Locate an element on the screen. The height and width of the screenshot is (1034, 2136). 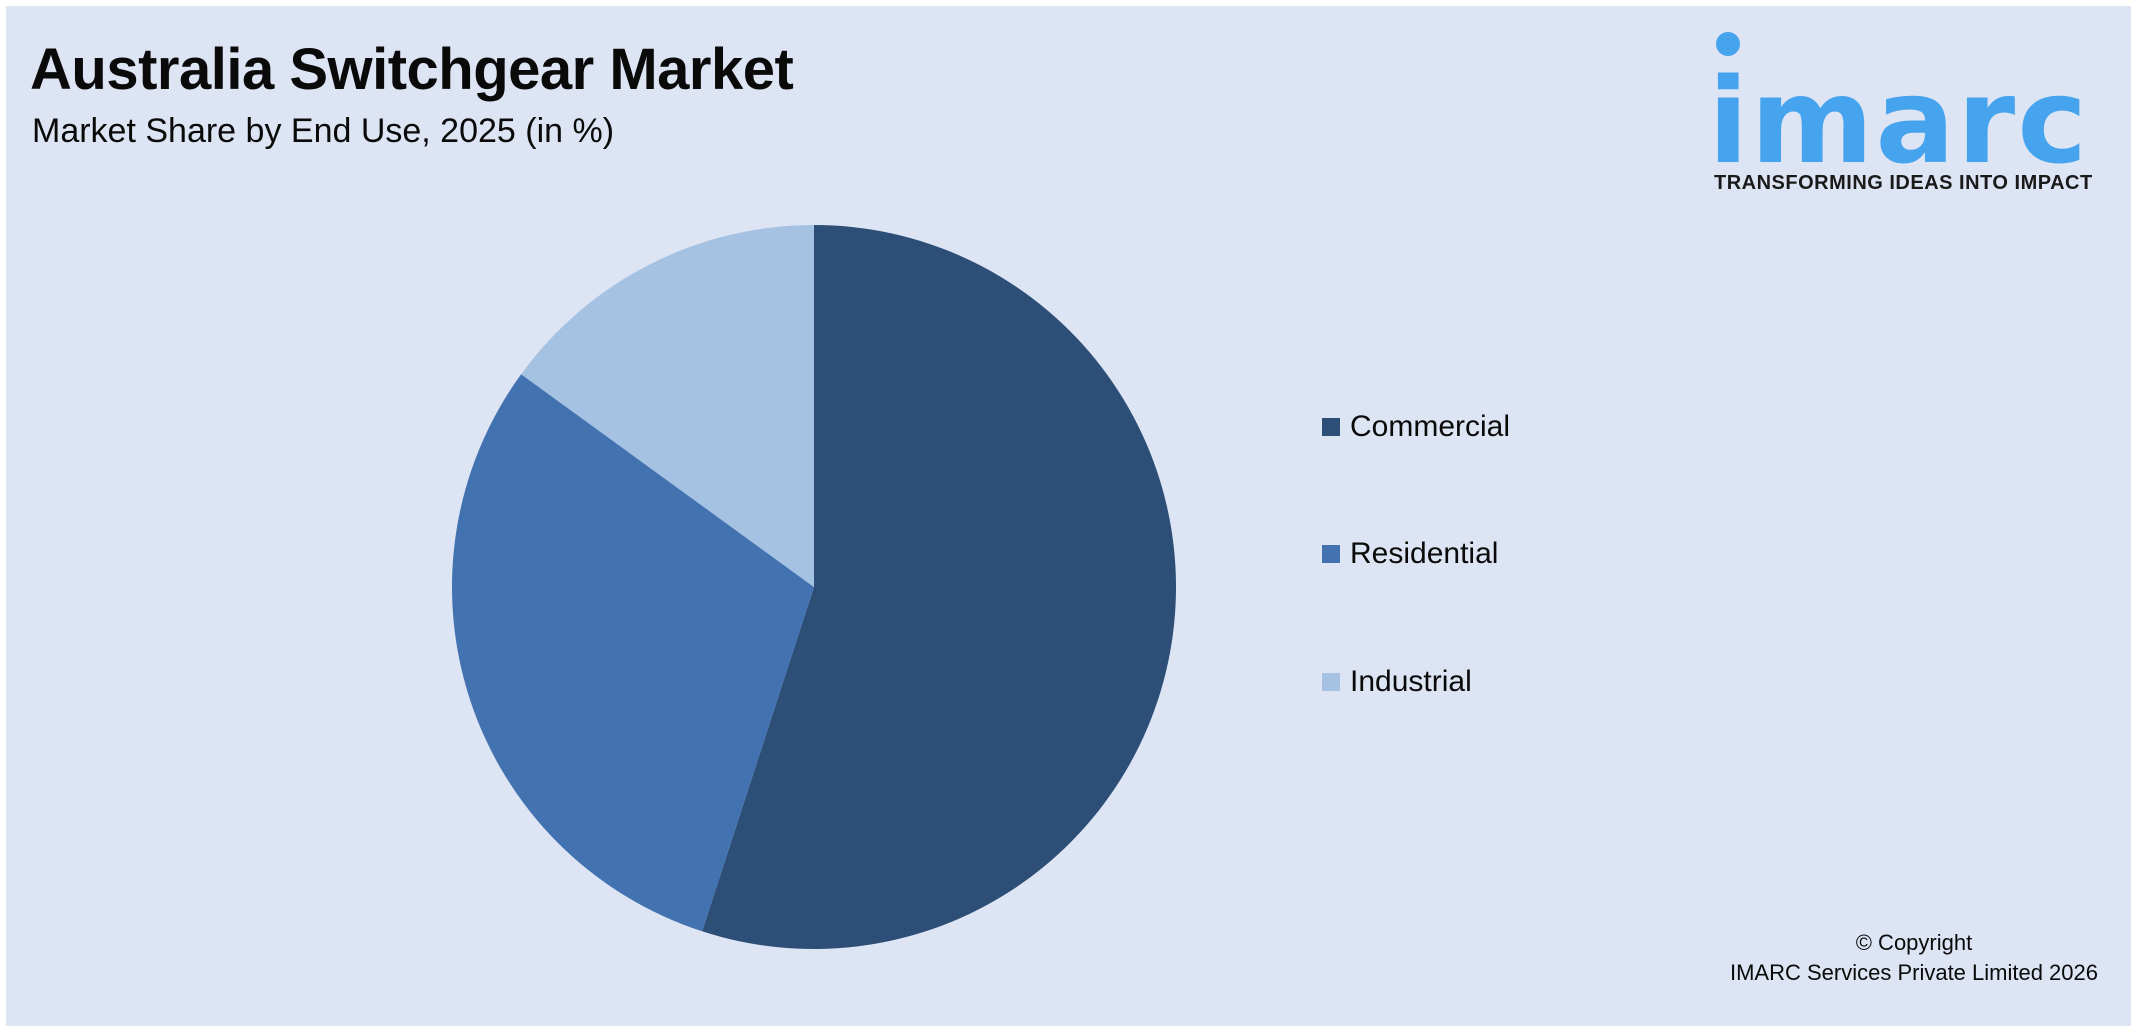
chart-subtitle: Market Share by End Use, 2025 (in %) is located at coordinates (323, 131).